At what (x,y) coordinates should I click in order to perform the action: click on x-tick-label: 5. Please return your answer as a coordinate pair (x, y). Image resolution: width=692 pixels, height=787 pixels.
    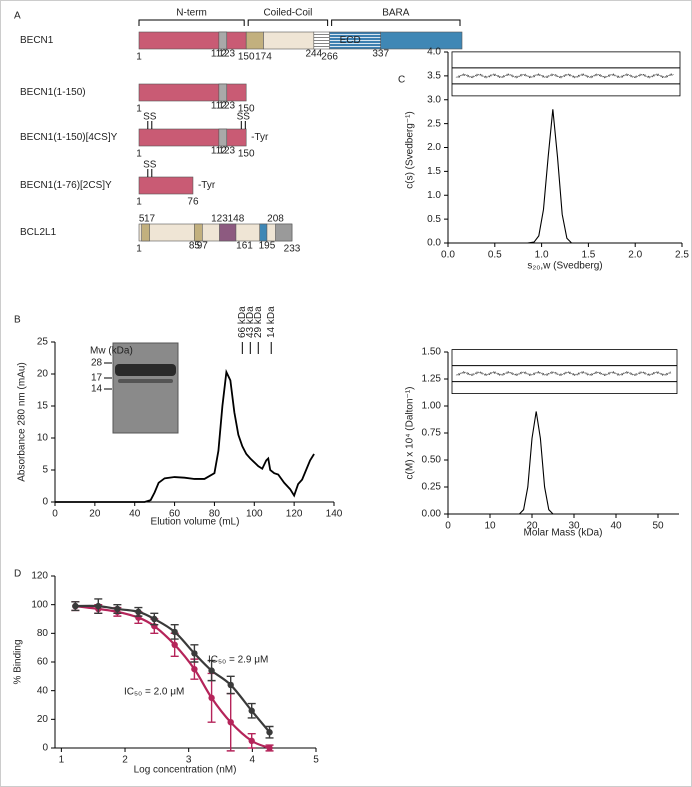
    Looking at the image, I should click on (316, 760).